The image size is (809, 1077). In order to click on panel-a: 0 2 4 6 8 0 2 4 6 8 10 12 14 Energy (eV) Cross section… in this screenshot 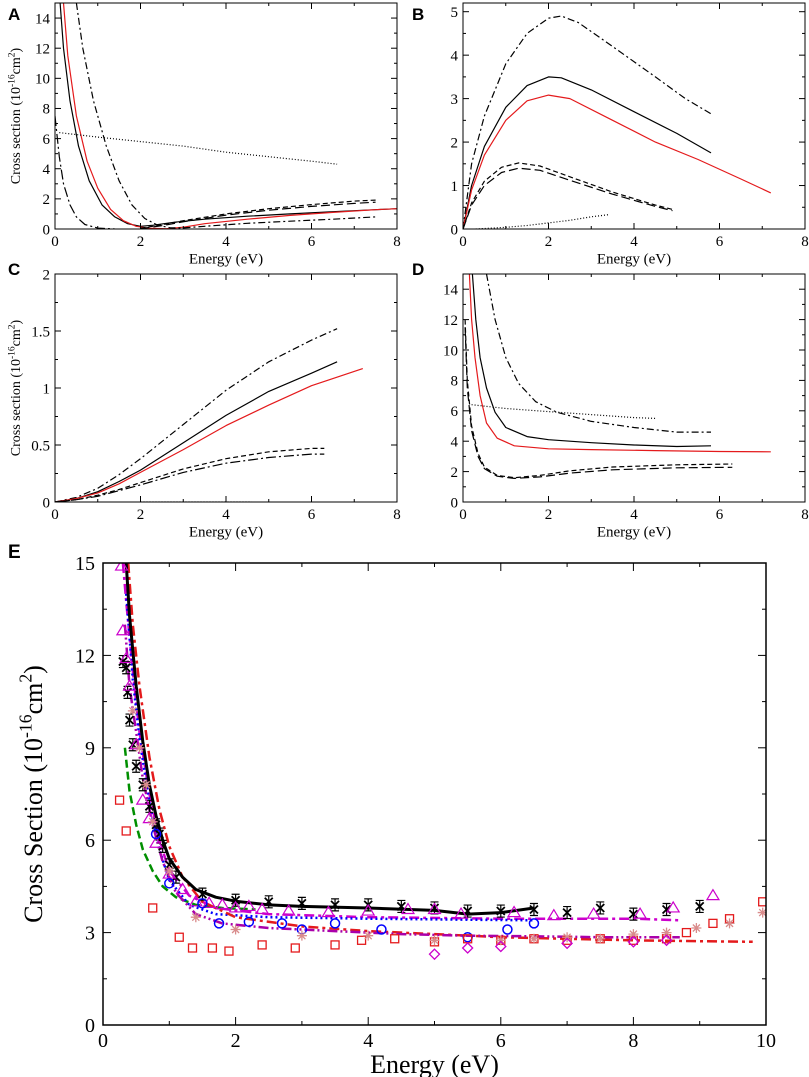, I will do `click(204, 135)`.